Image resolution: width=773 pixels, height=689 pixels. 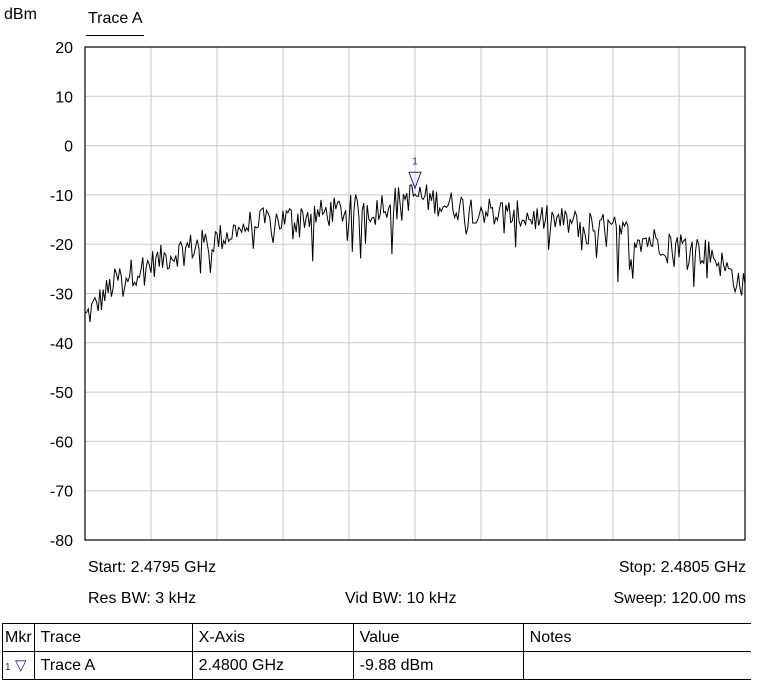 What do you see at coordinates (401, 598) in the screenshot?
I see `video-bandwidth: Vid BW: 10 kHz` at bounding box center [401, 598].